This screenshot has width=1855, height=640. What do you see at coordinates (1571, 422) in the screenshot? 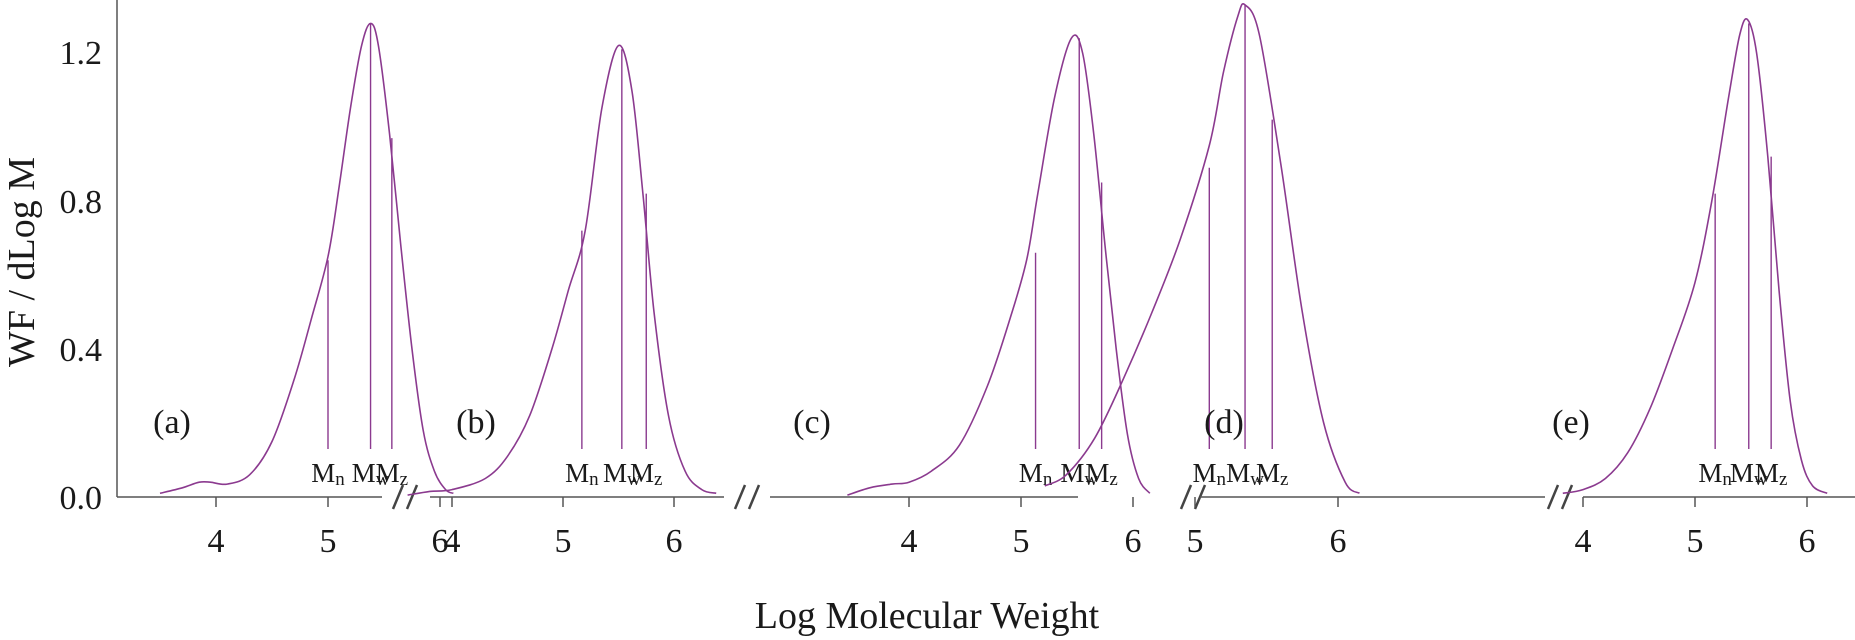
I see `panel-label: (e)` at bounding box center [1571, 422].